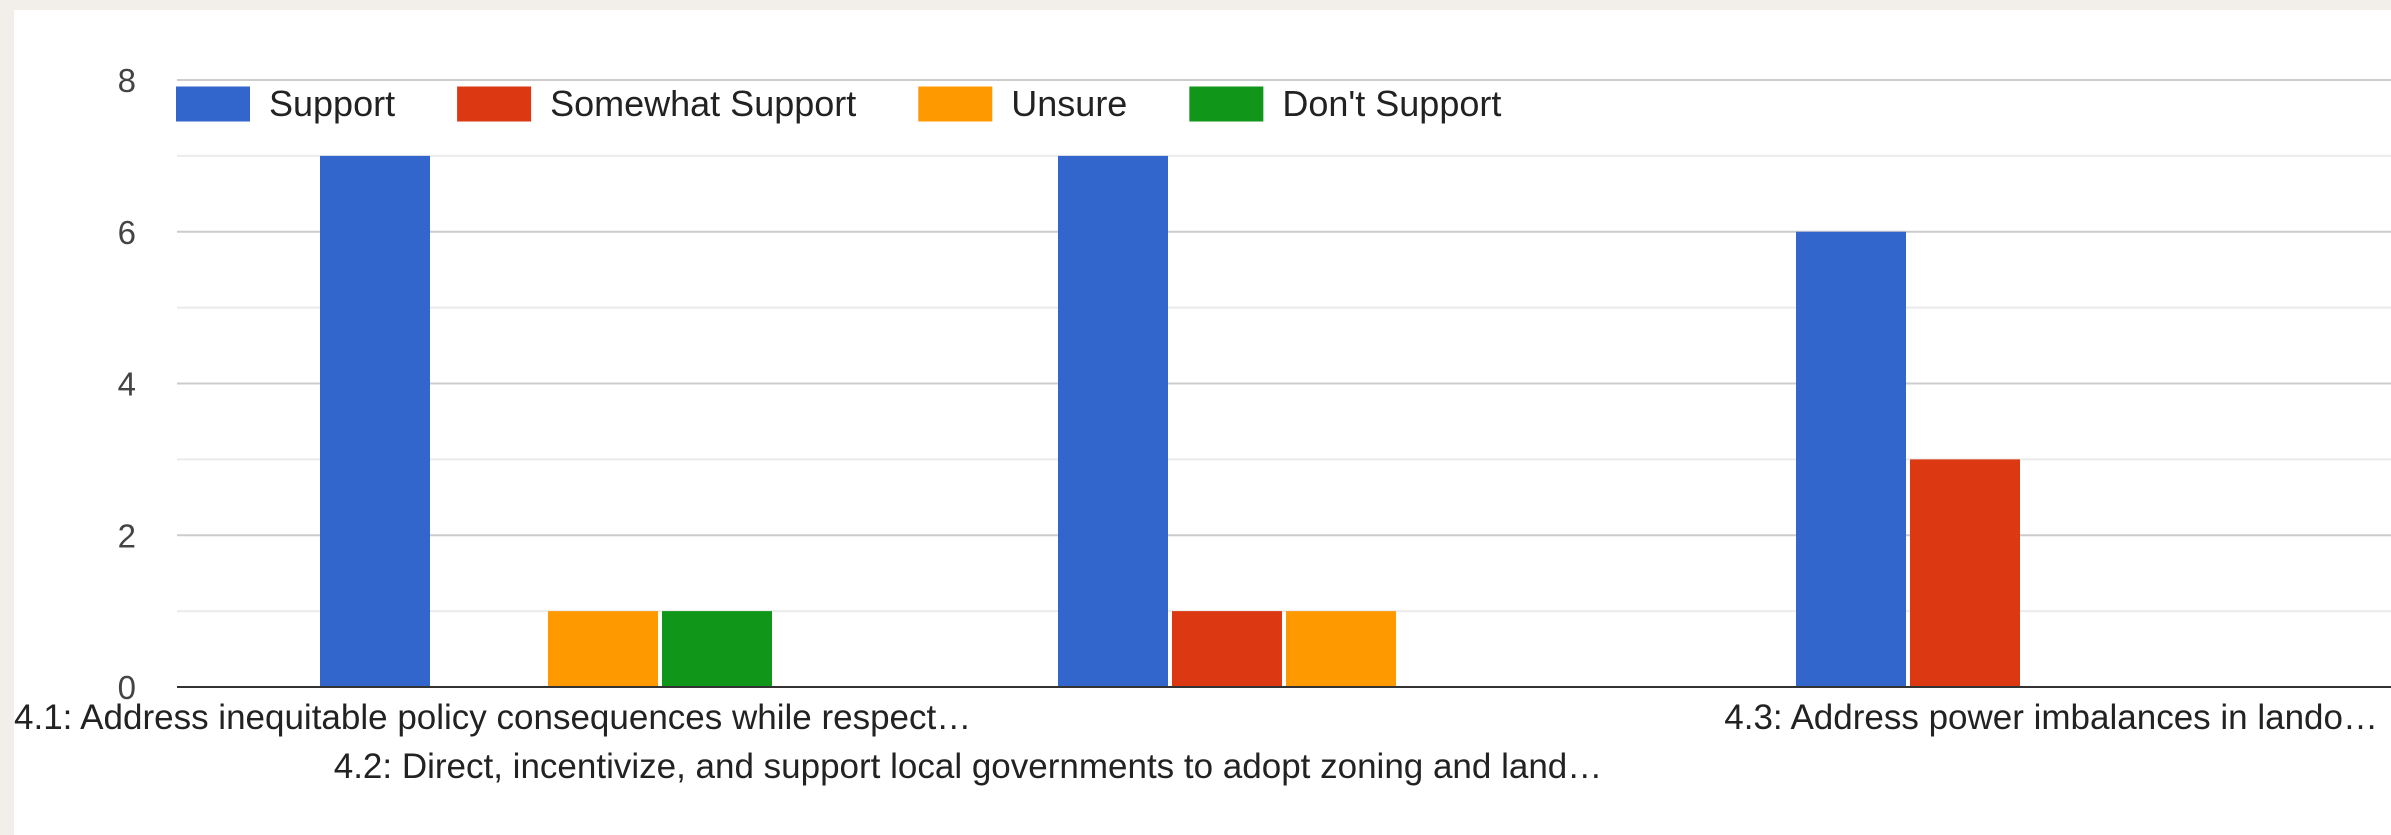  What do you see at coordinates (1391, 103) in the screenshot?
I see `legend-label: Don't Support` at bounding box center [1391, 103].